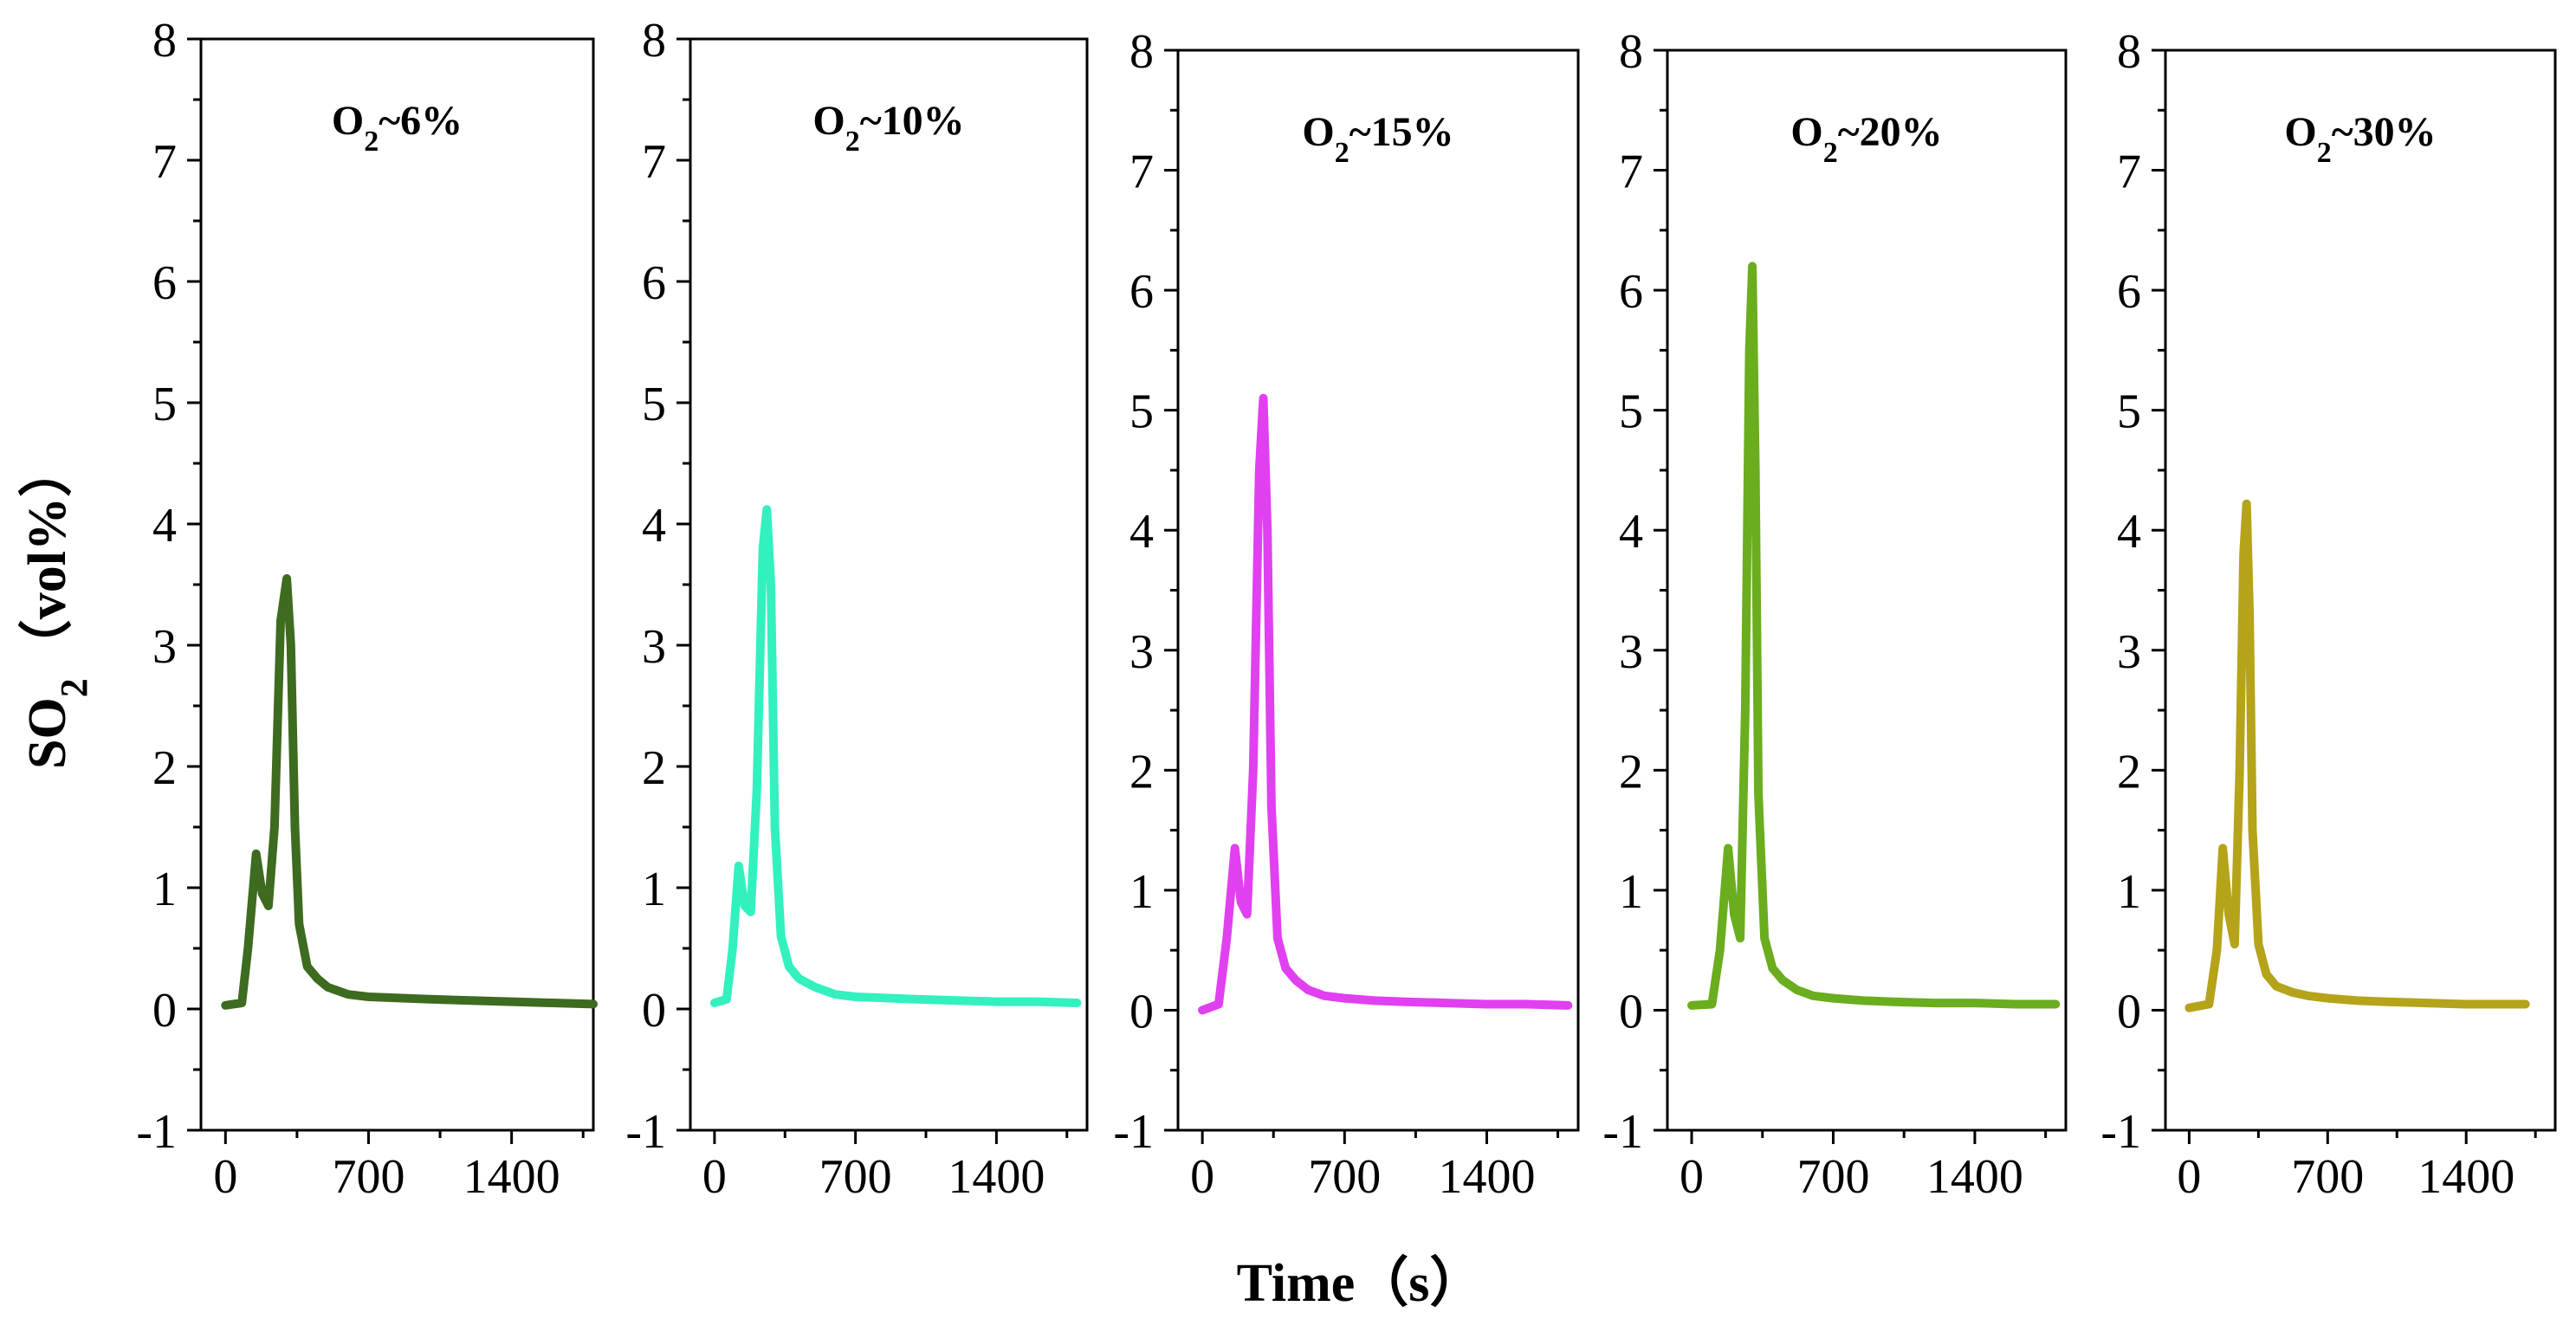  What do you see at coordinates (74, 687) in the screenshot?
I see `y-axis-label-sub: 2` at bounding box center [74, 687].